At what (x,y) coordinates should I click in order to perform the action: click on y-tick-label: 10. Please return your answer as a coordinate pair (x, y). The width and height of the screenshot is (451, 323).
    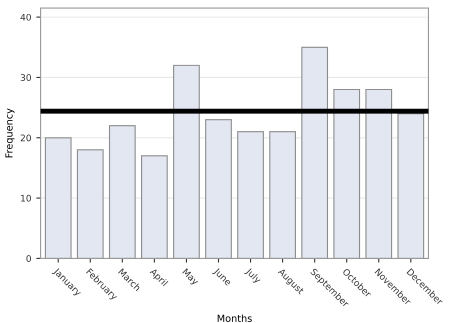
    Looking at the image, I should click on (26, 198).